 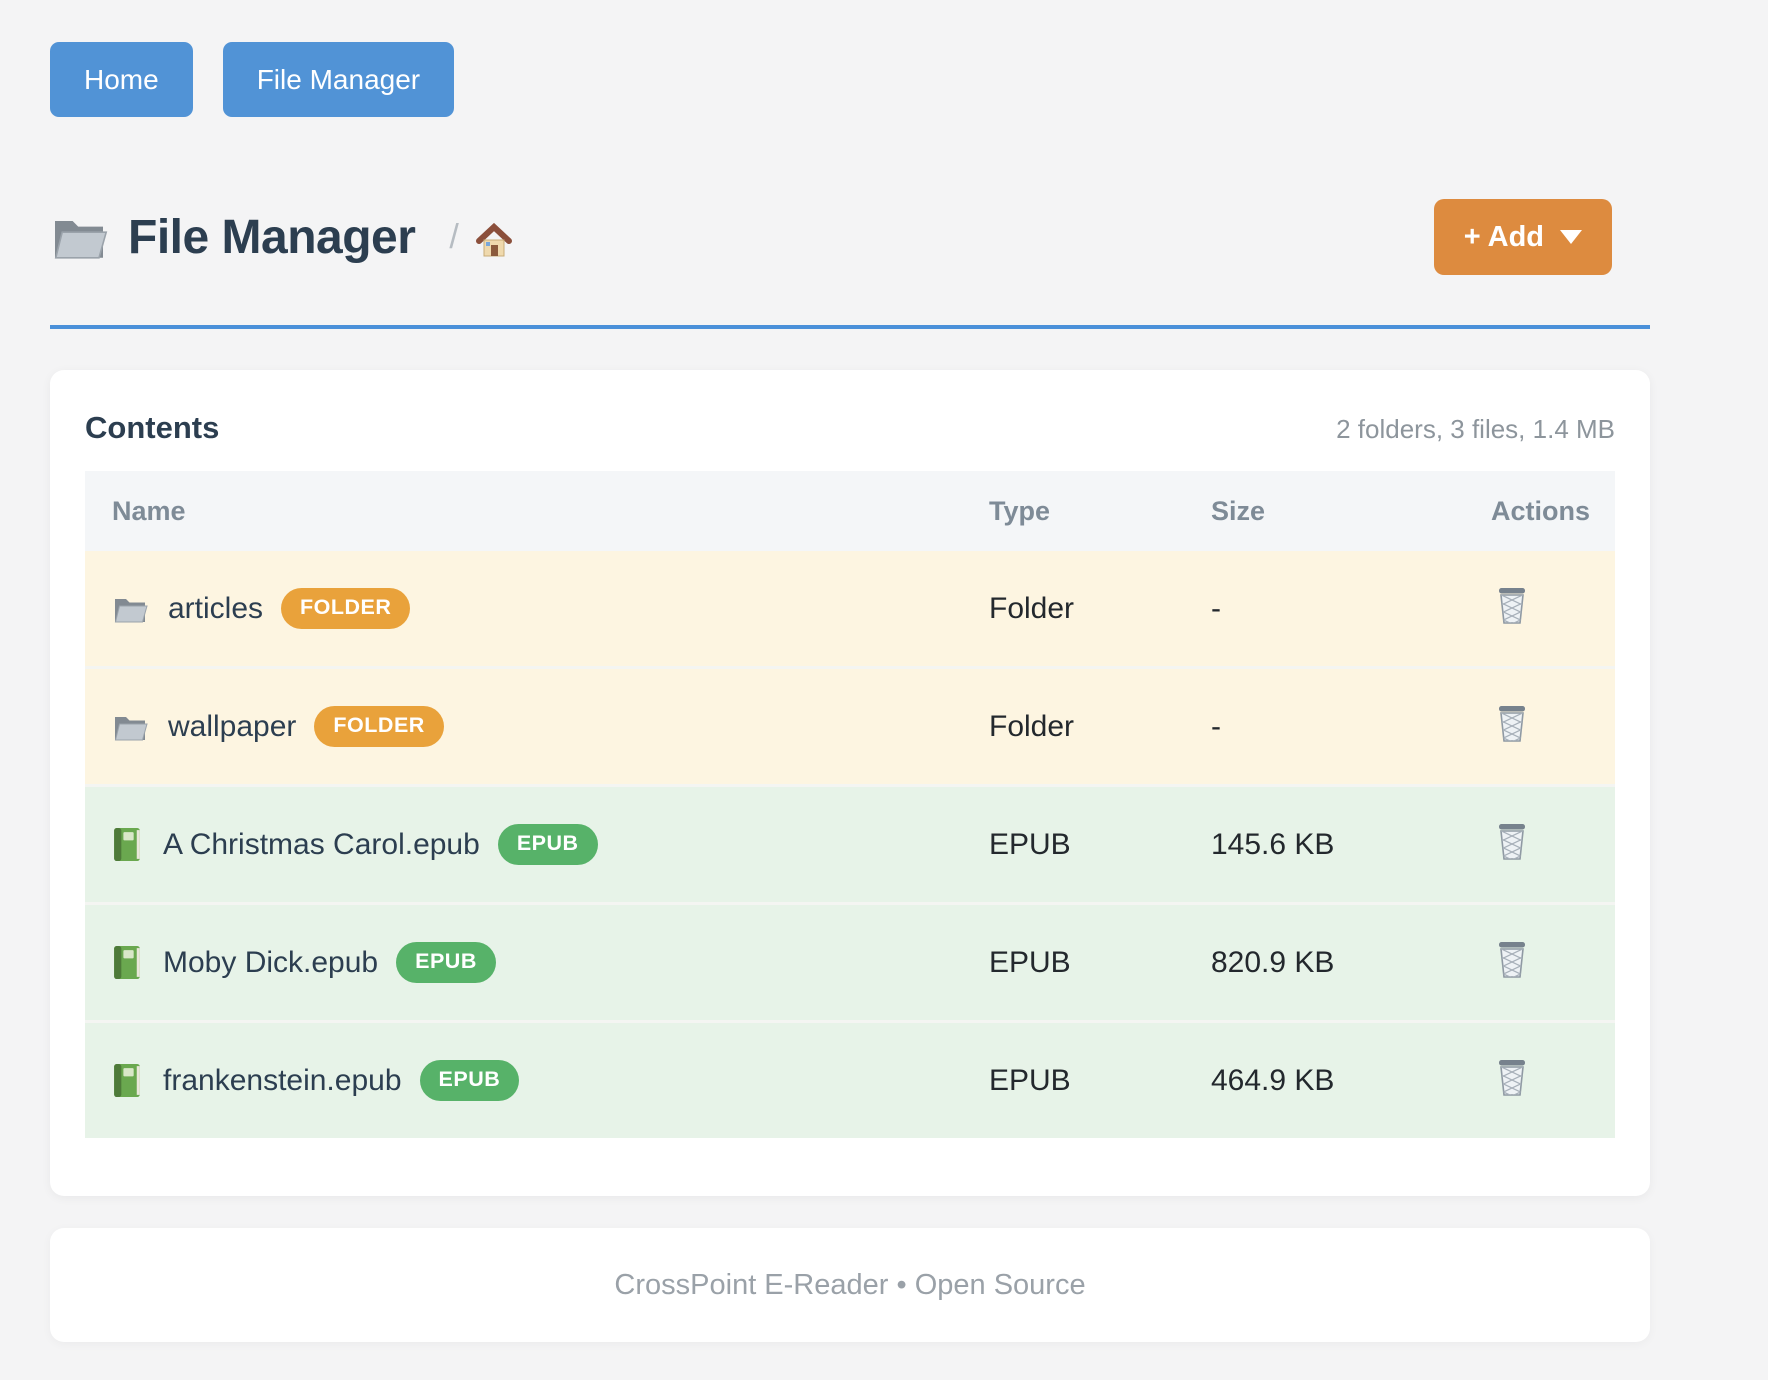 What do you see at coordinates (850, 1079) in the screenshot?
I see `table-row: frankenstein.epub EPUB EPUB 464.9 KB` at bounding box center [850, 1079].